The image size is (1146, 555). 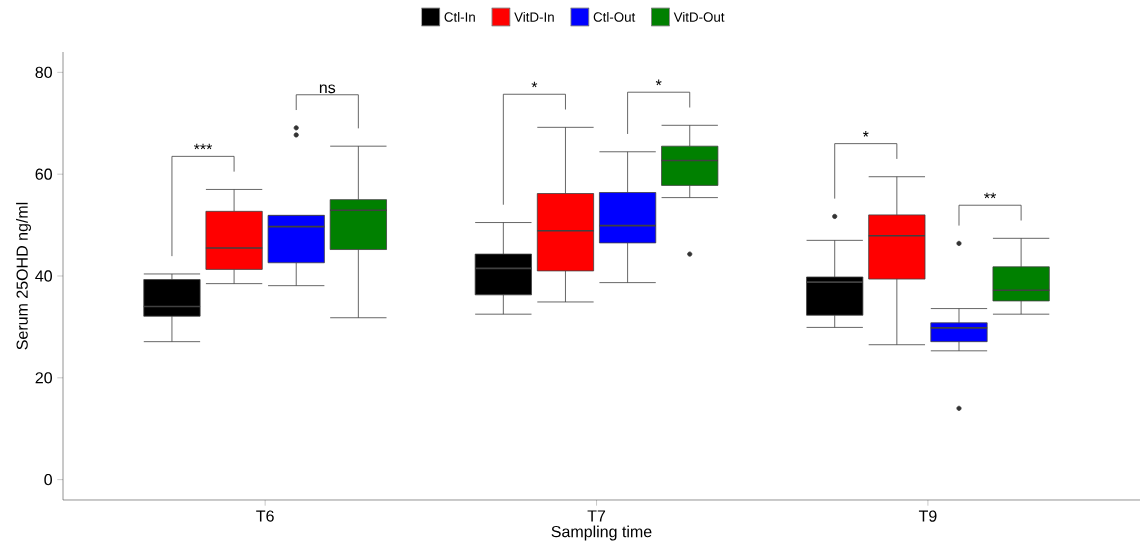 What do you see at coordinates (459, 16) in the screenshot?
I see `legend-label: Ctl-In` at bounding box center [459, 16].